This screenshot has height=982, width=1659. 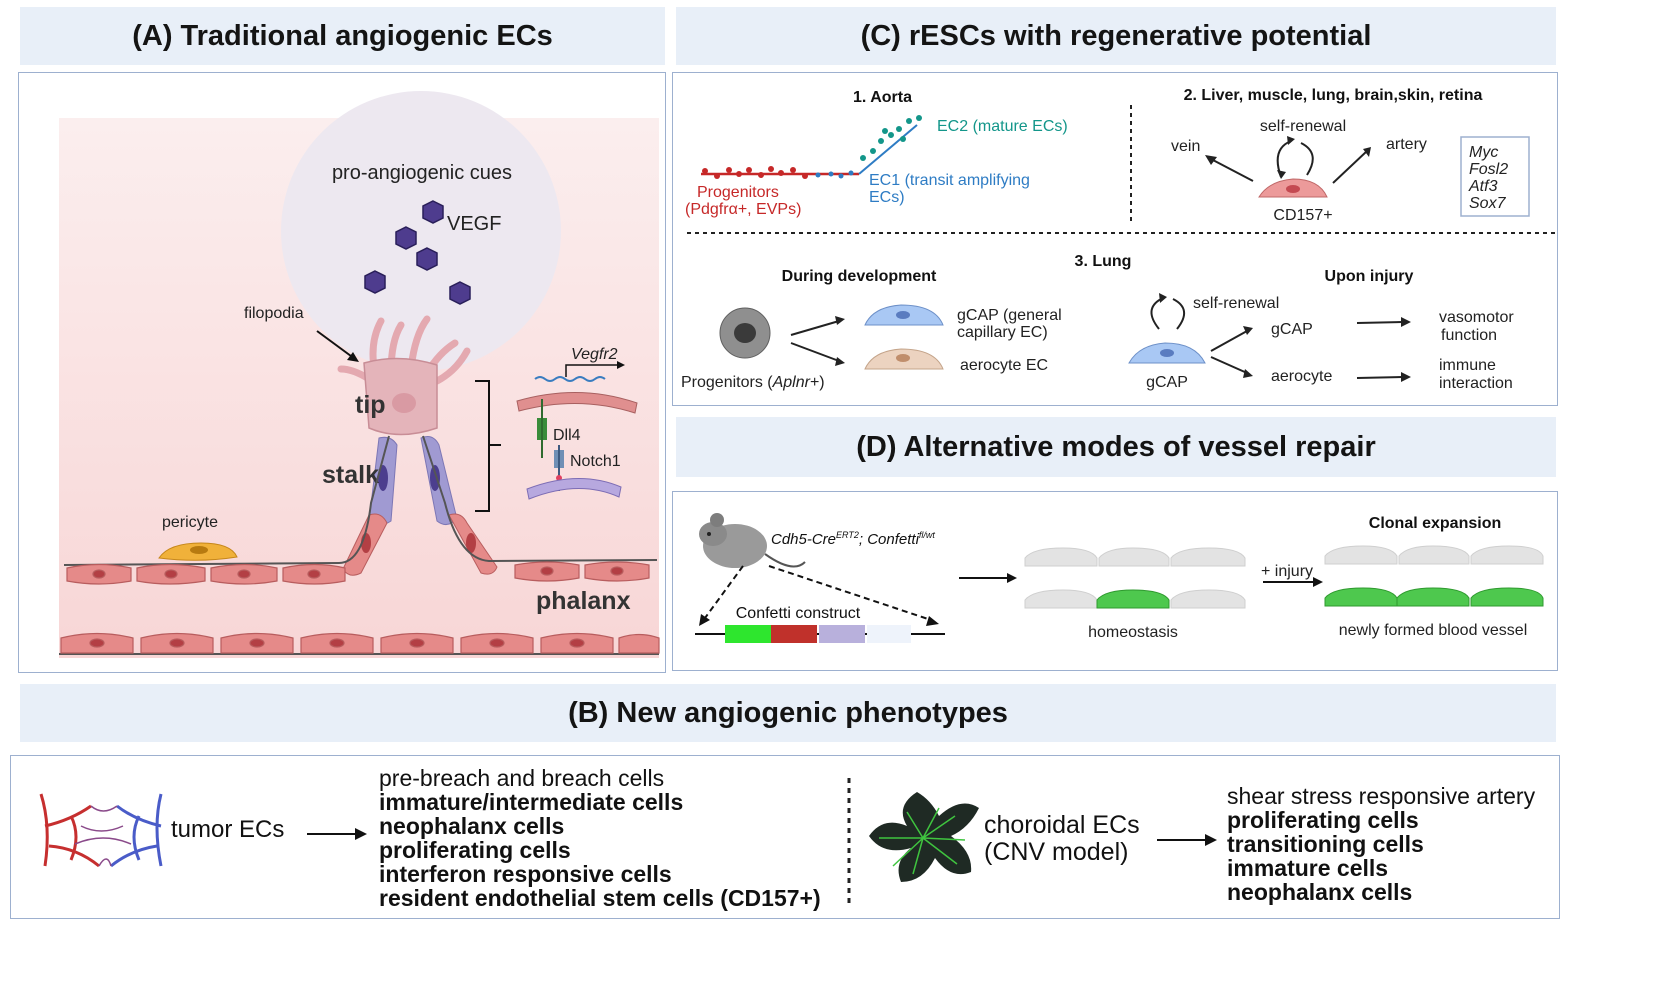 I want to click on panel-d-title: (D) Alternative modes of vessel repair, so click(x=1116, y=446).